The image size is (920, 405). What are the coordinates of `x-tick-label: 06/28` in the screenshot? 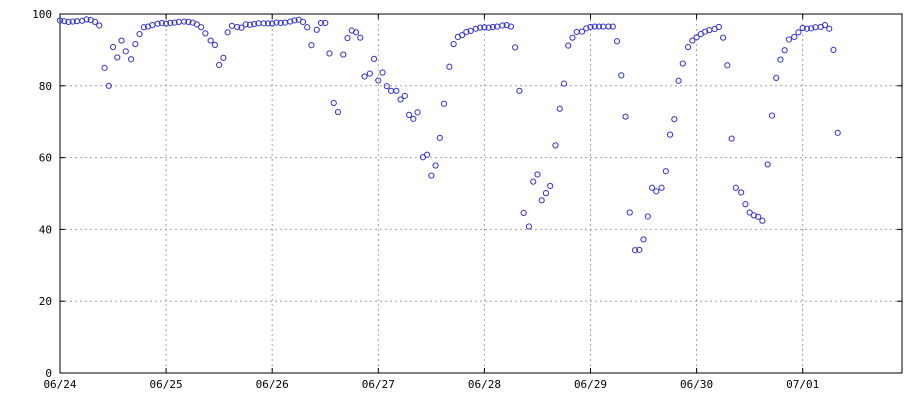 It's located at (484, 384).